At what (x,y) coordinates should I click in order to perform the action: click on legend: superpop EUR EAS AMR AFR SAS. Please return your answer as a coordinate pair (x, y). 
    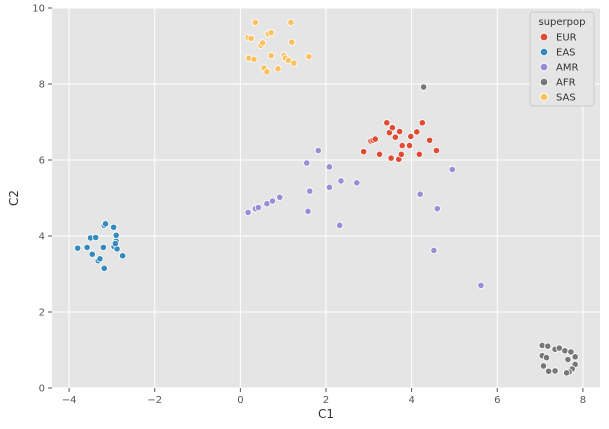
    Looking at the image, I should click on (562, 59).